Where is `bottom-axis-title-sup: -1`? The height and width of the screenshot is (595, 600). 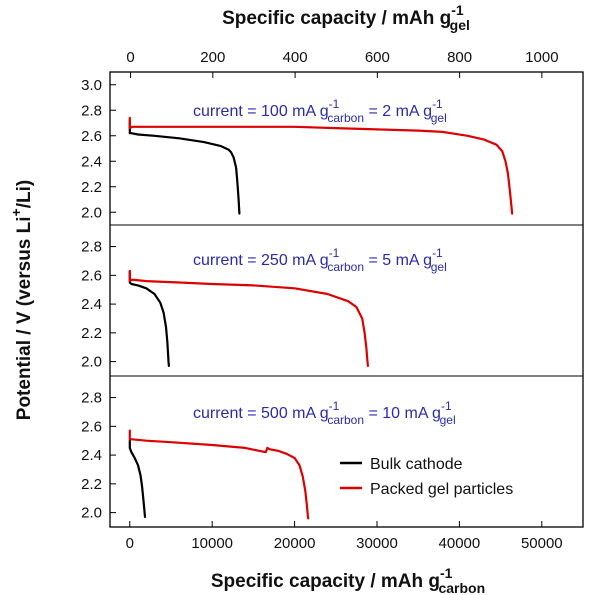 bottom-axis-title-sup: -1 is located at coordinates (446, 573).